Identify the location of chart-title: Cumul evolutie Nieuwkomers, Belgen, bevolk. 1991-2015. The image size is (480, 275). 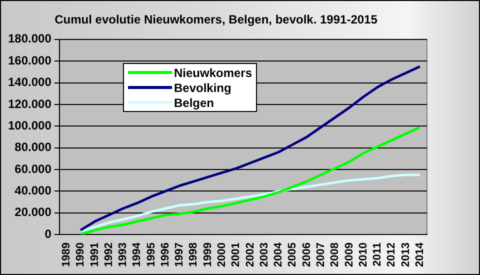
(216, 19).